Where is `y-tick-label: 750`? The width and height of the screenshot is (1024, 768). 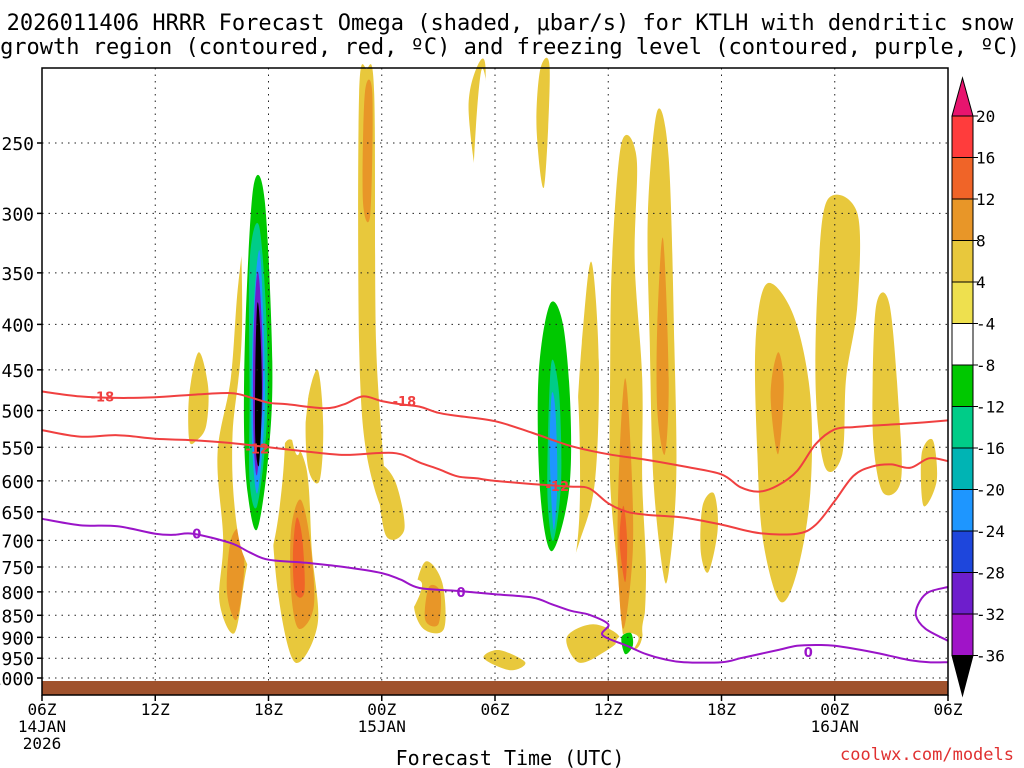
y-tick-label: 750 is located at coordinates (17, 568).